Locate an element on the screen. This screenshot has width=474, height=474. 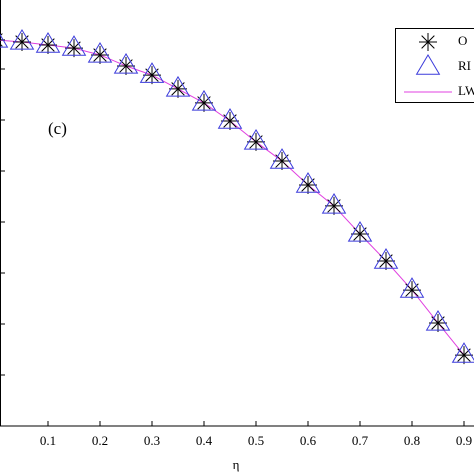
x-tick-label: 0.3 is located at coordinates (152, 440).